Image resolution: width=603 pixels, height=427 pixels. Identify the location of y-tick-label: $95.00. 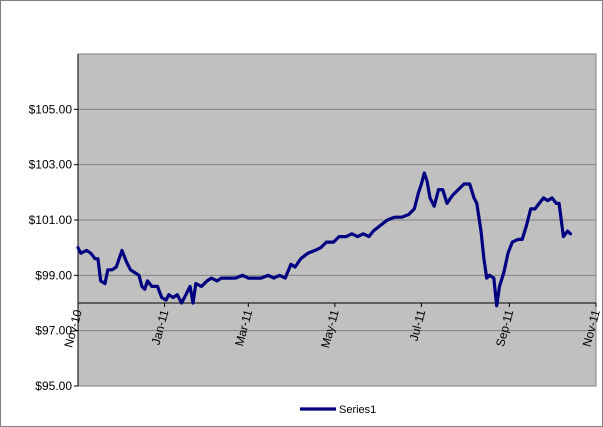
(53, 386).